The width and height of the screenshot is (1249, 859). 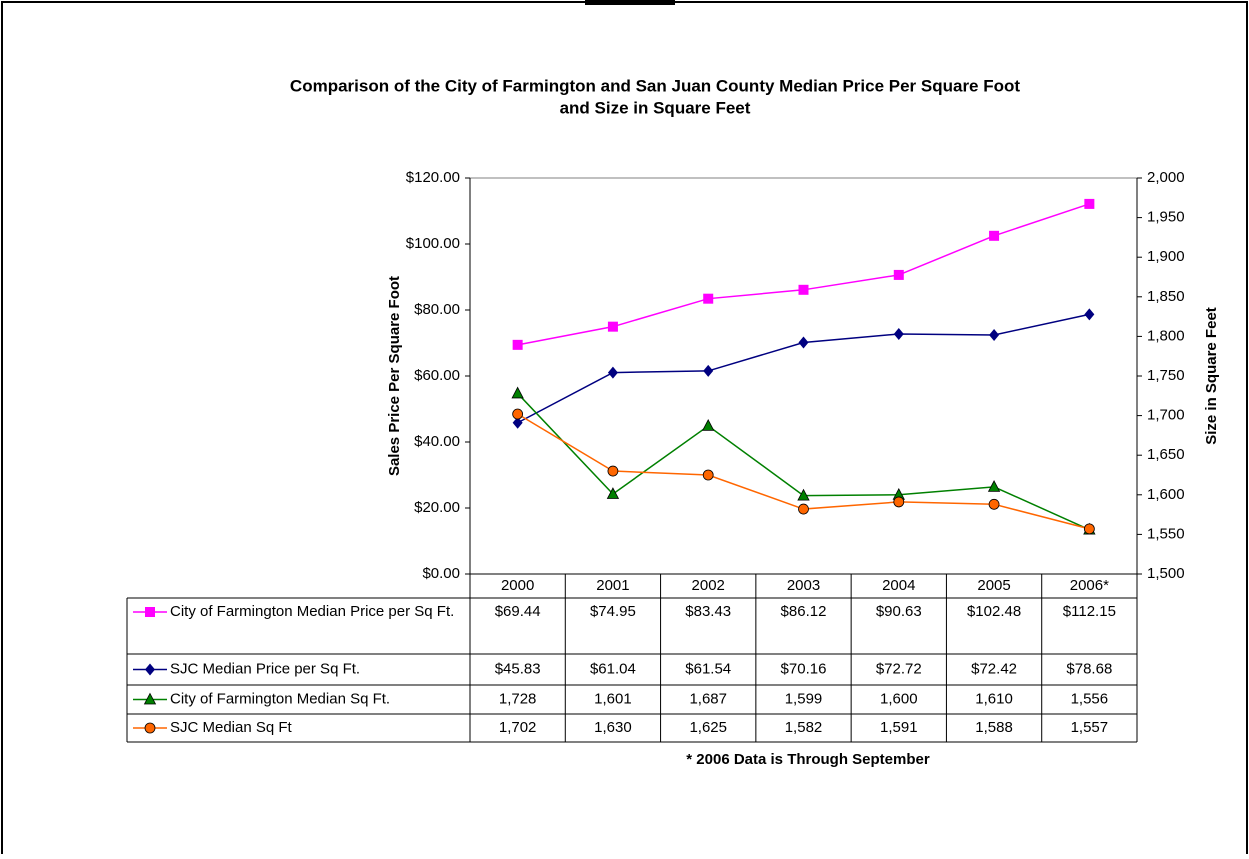 What do you see at coordinates (1211, 376) in the screenshot?
I see `y2-axis-label: Size in Square Feet` at bounding box center [1211, 376].